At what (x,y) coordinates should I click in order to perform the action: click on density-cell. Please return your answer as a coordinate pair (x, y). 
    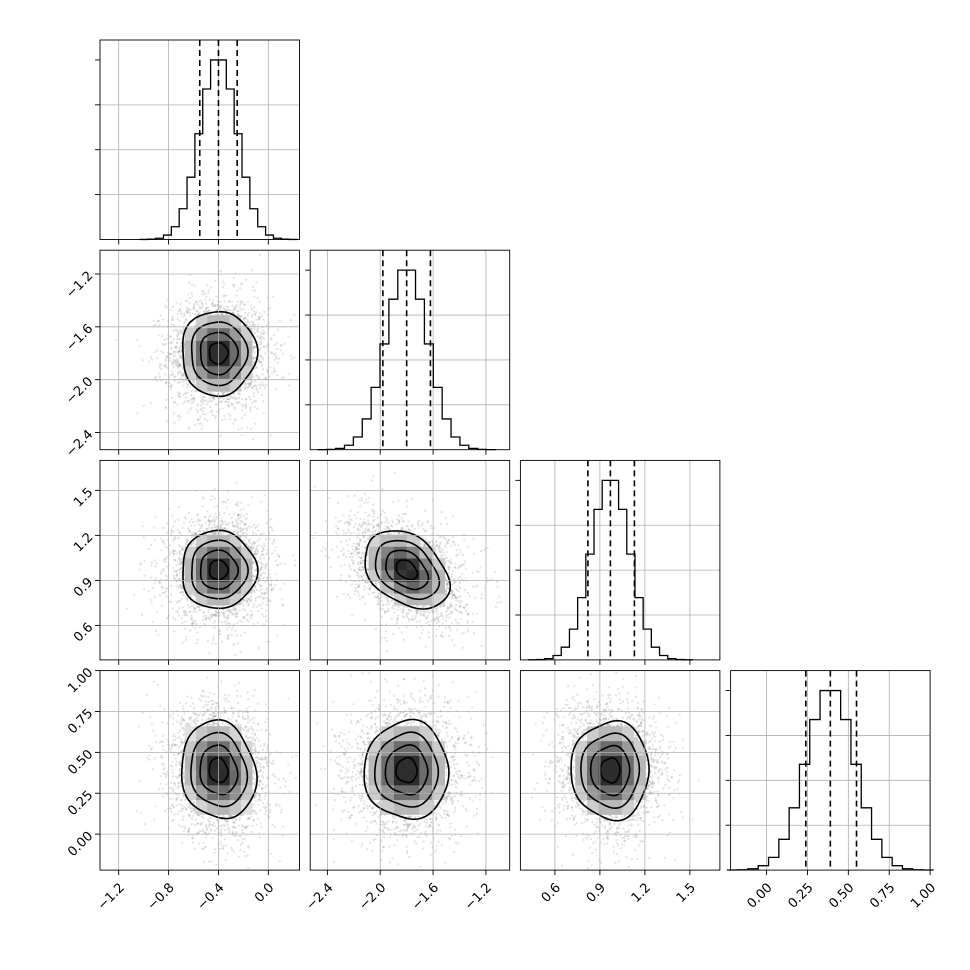
    Looking at the image, I should click on (202, 372).